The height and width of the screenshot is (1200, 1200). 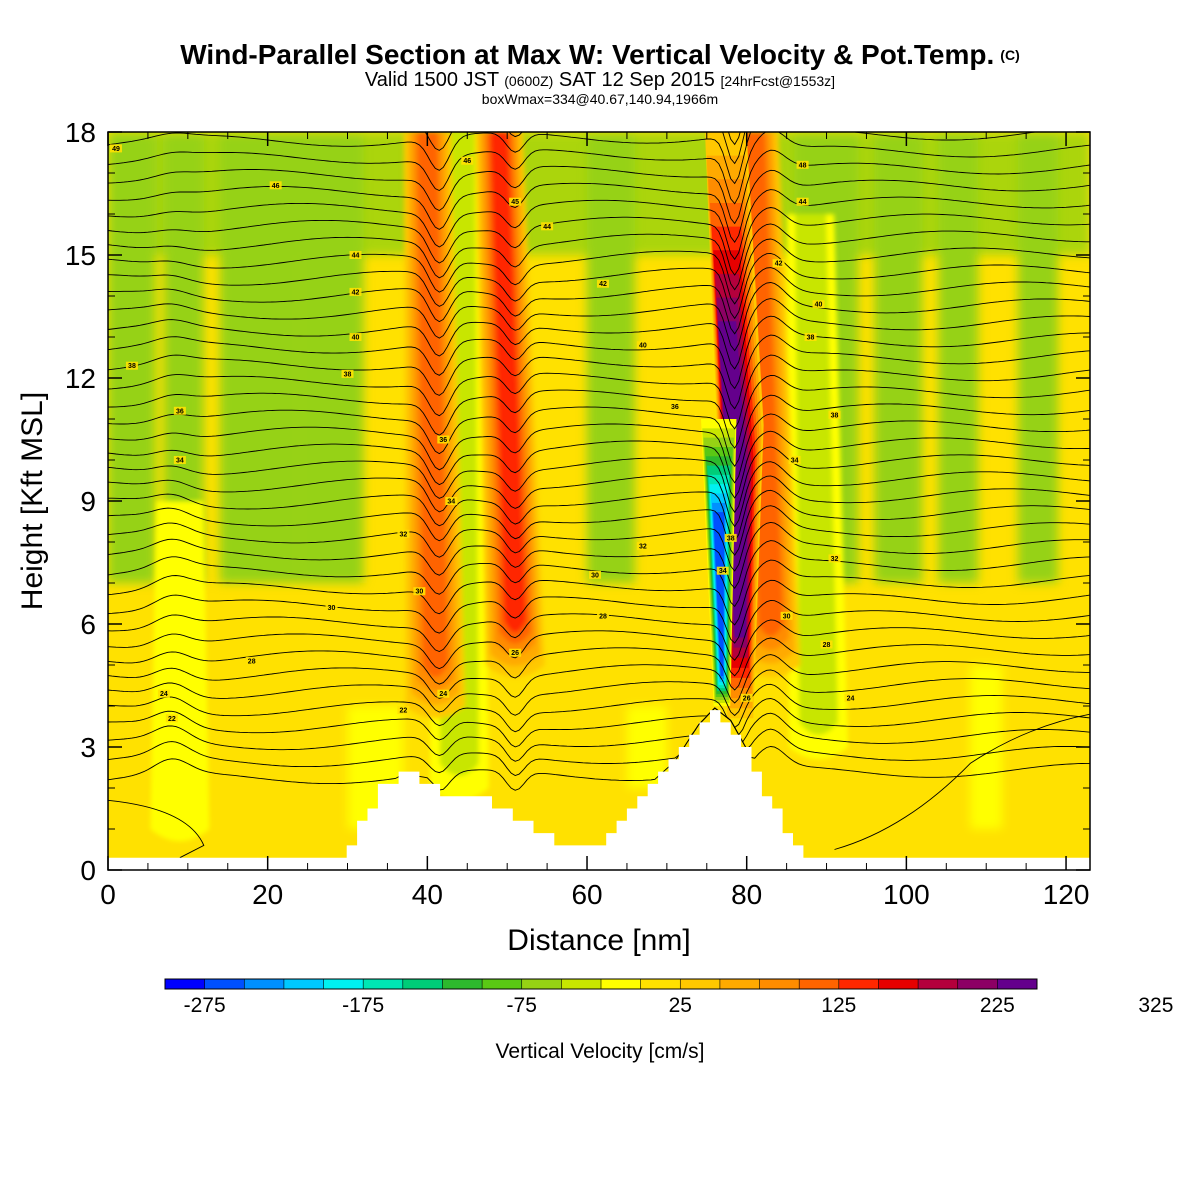 I want to click on isentrope-label: 46, so click(x=467, y=160).